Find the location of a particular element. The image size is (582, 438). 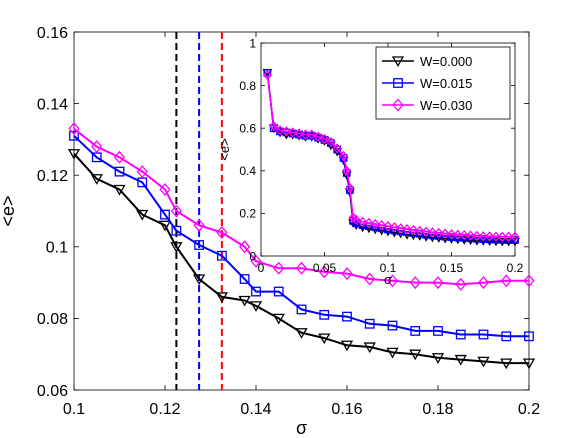

inset-y-tick-label: 0 is located at coordinates (252, 256).